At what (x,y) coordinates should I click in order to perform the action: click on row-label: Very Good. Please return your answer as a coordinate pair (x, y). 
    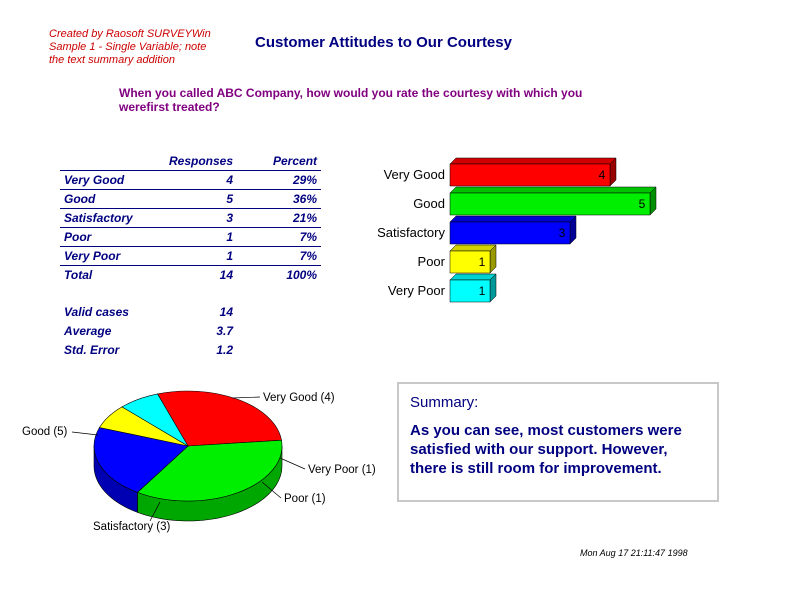
    Looking at the image, I should click on (112, 180).